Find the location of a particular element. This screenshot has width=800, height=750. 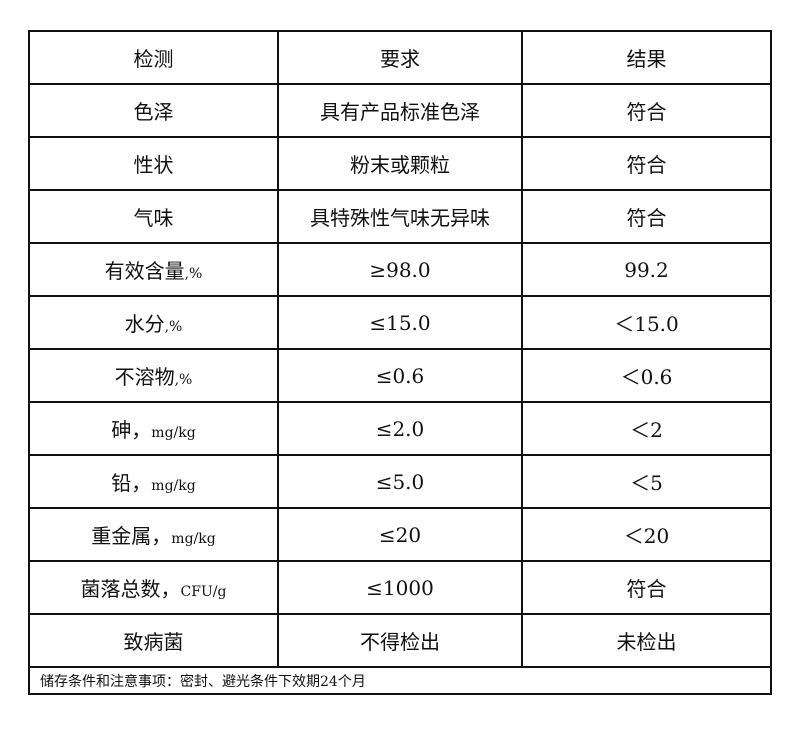

result-cell: ＜2 is located at coordinates (646, 428).